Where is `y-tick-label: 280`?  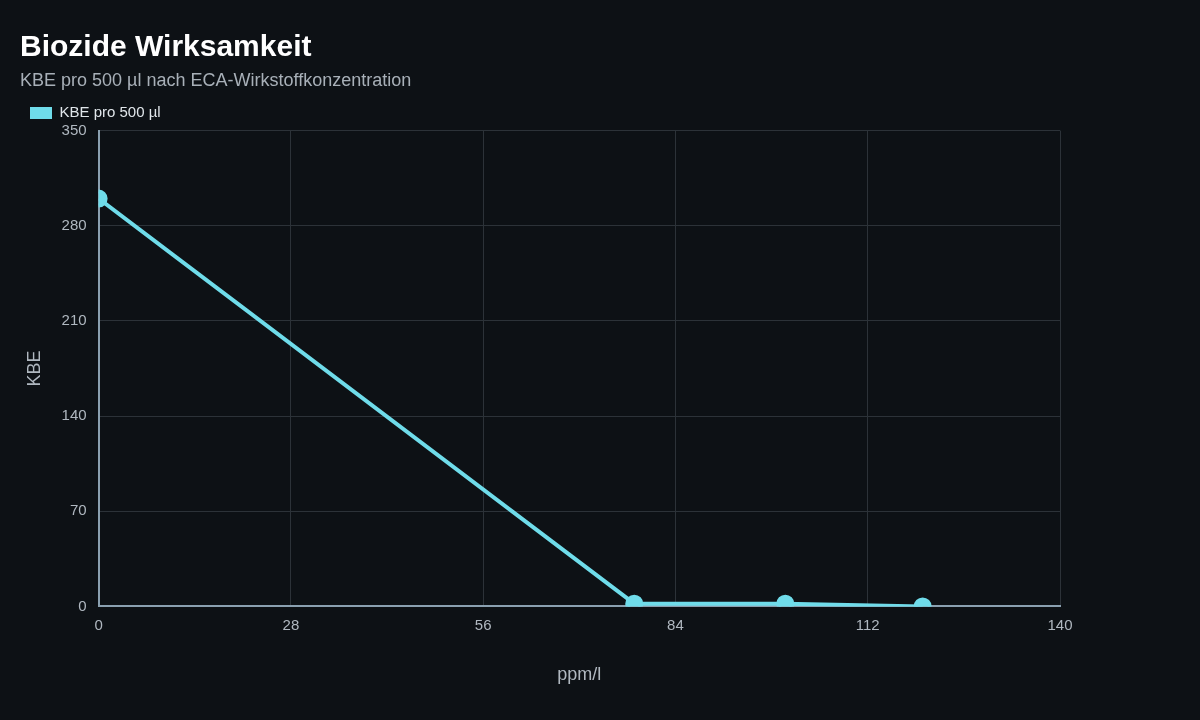 y-tick-label: 280 is located at coordinates (74, 224).